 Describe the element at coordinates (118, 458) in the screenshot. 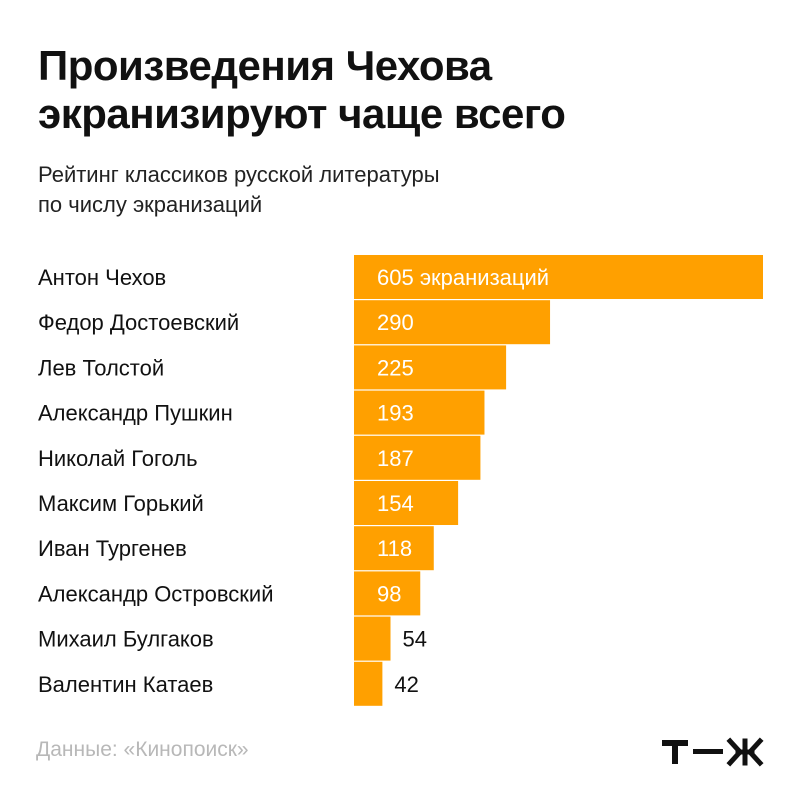

I see `category-label: Николай Гоголь` at that location.